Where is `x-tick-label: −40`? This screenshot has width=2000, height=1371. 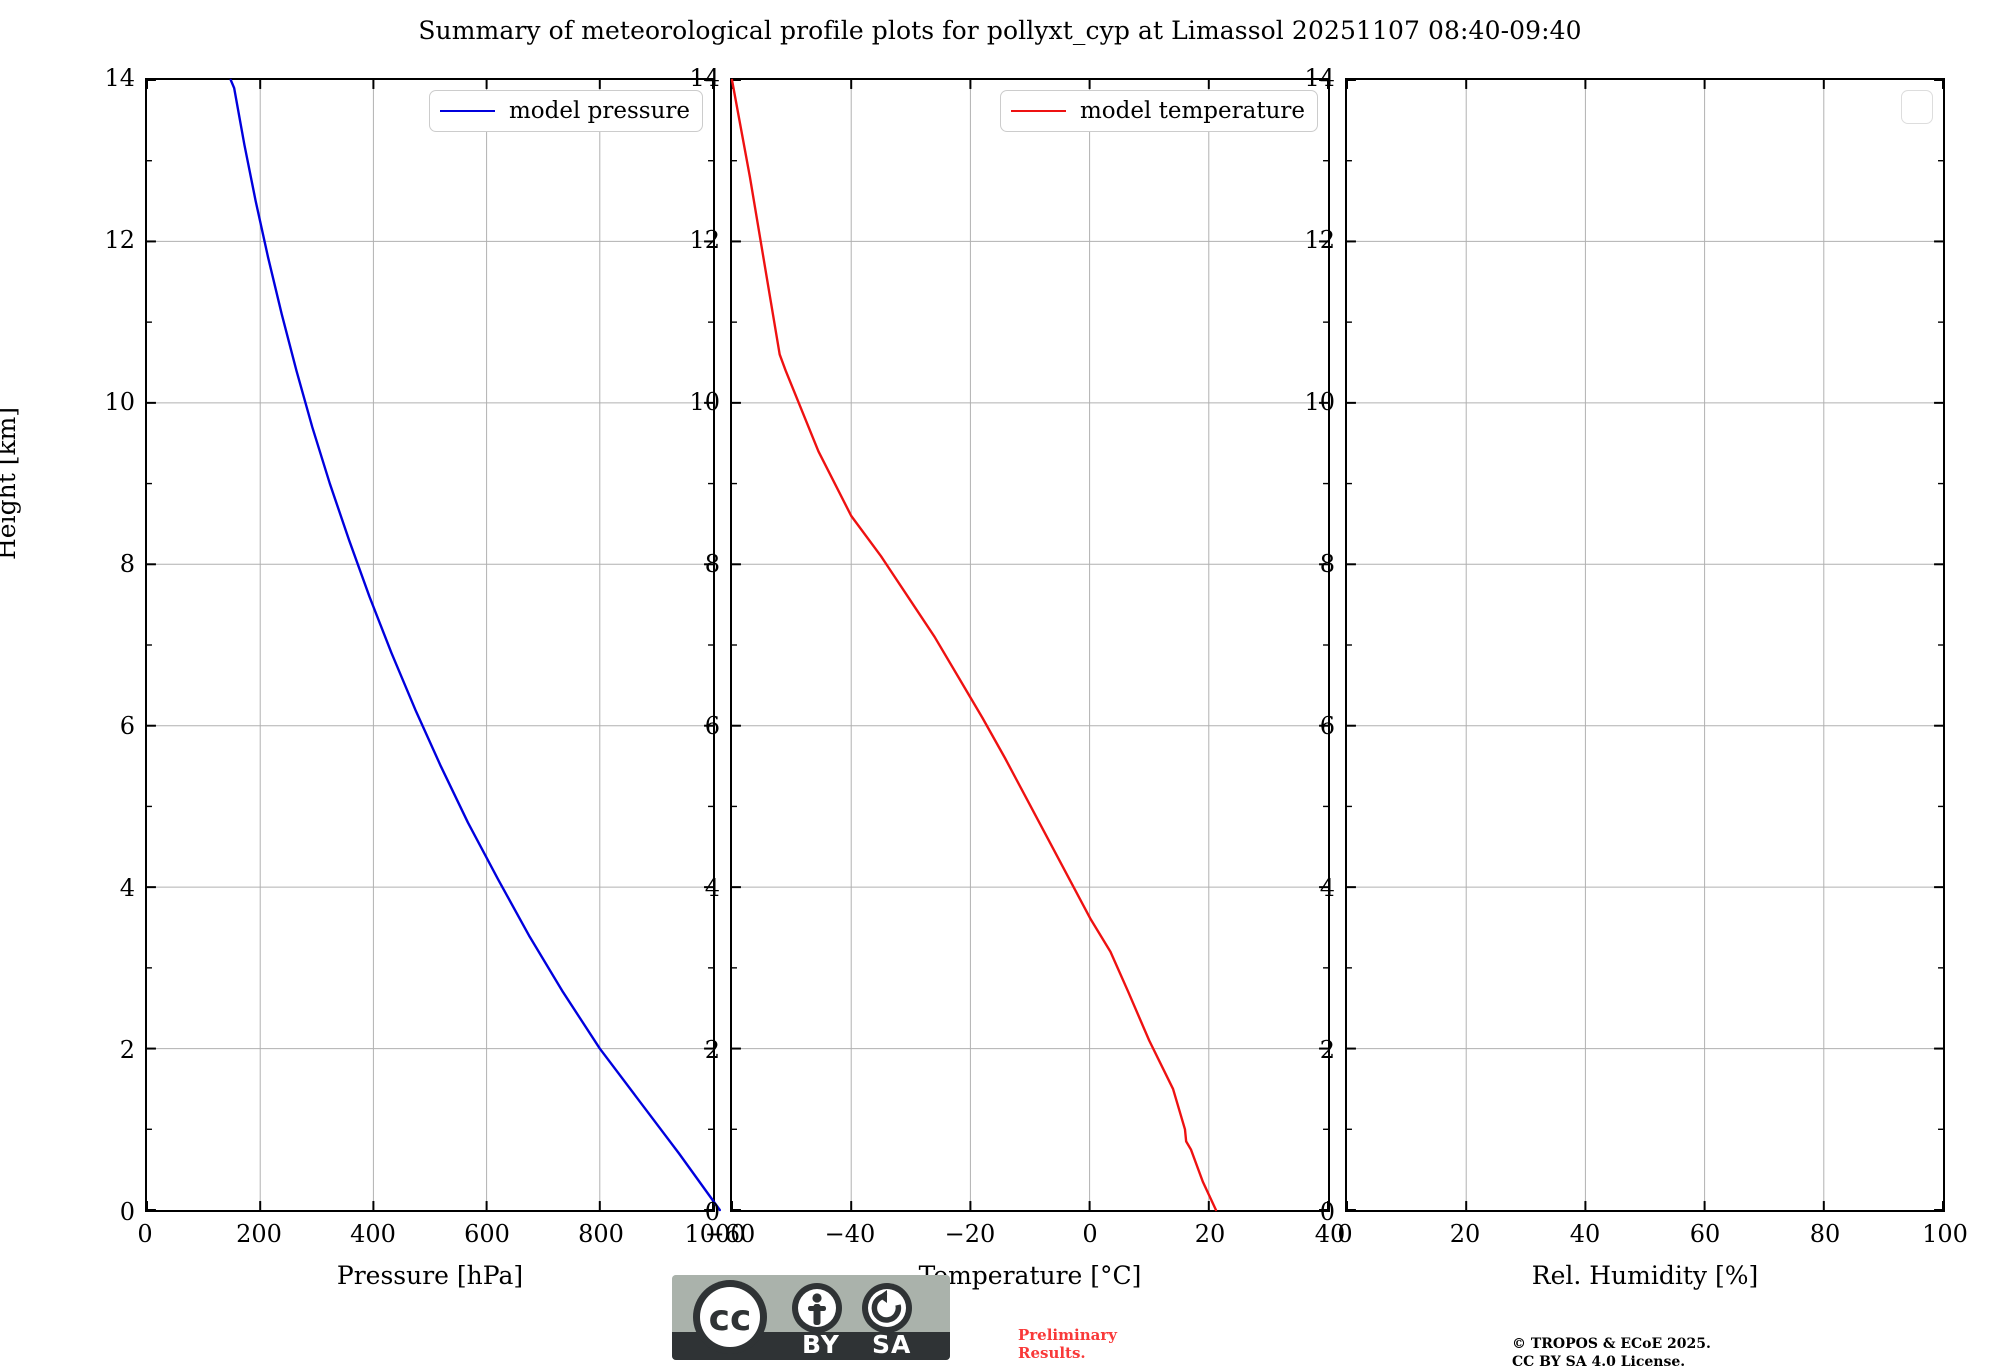 x-tick-label: −40 is located at coordinates (850, 1234).